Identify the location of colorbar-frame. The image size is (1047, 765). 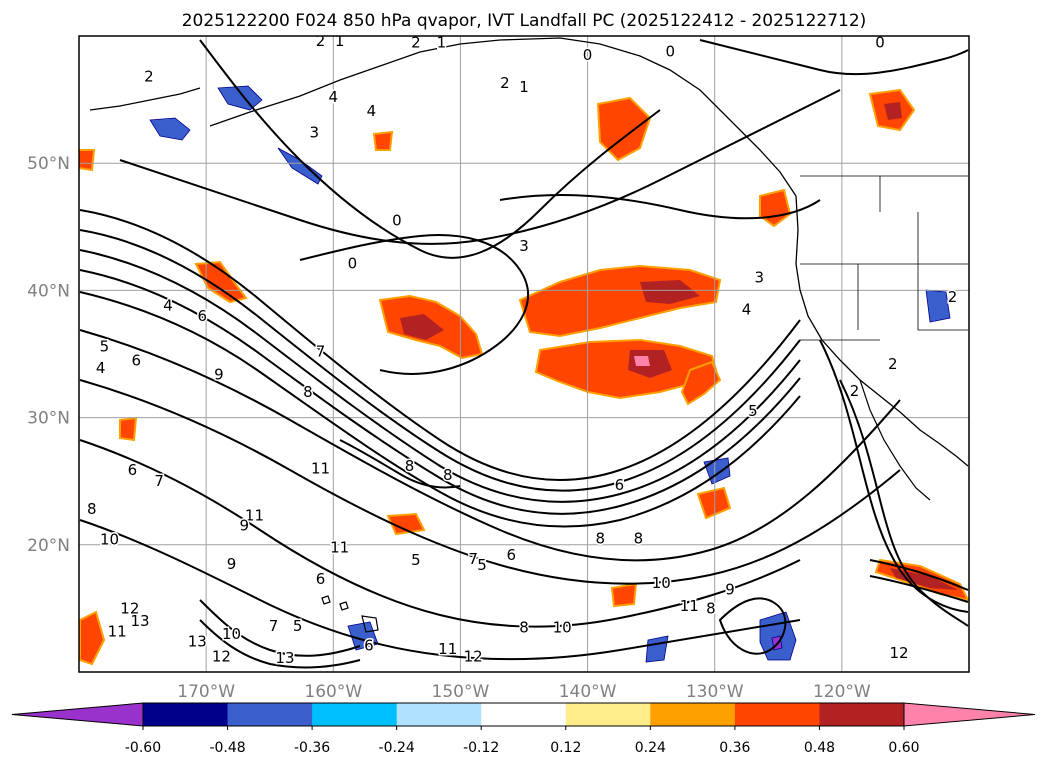
(523, 714).